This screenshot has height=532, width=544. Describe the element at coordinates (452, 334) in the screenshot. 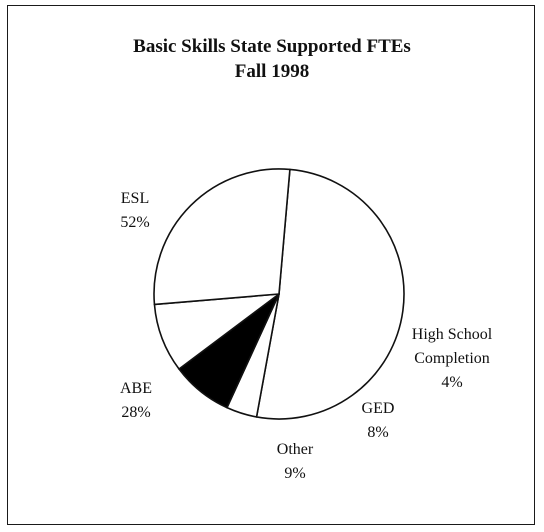

I see `slice-name: High School` at that location.